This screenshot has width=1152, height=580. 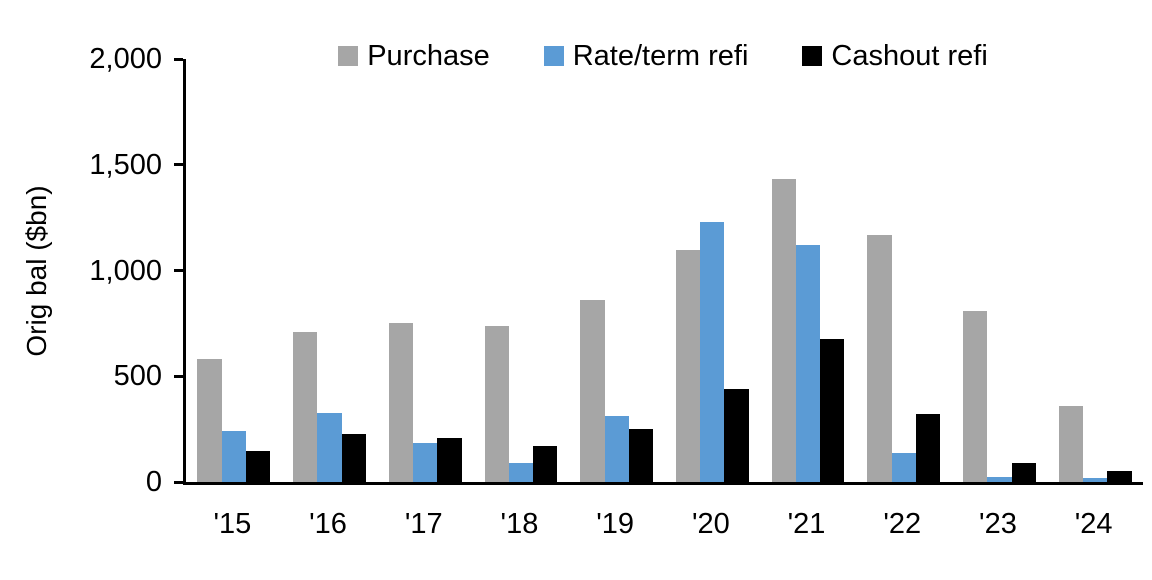 I want to click on y-tick-label: 500, so click(x=137, y=376).